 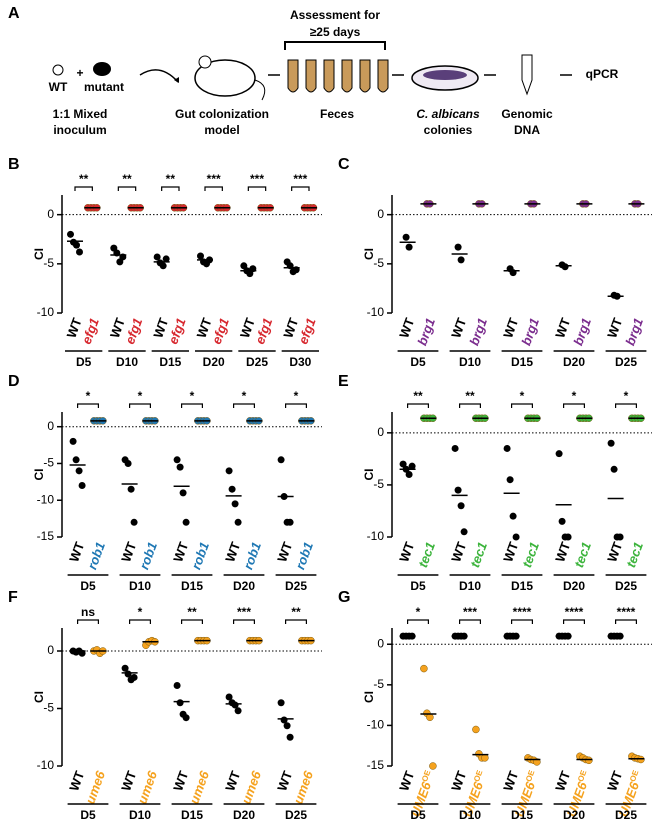 What do you see at coordinates (418, 396) in the screenshot?
I see `significance-label: **` at bounding box center [418, 396].